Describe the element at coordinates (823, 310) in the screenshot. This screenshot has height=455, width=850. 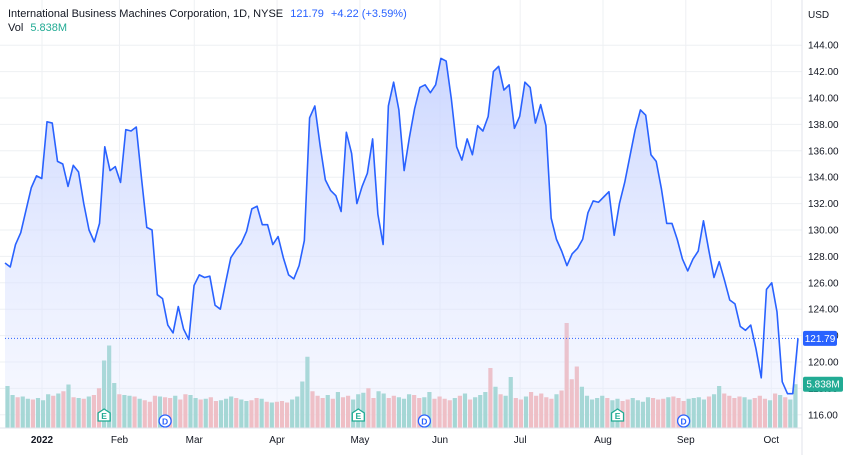
I see `y-tick-label: 124.00` at that location.